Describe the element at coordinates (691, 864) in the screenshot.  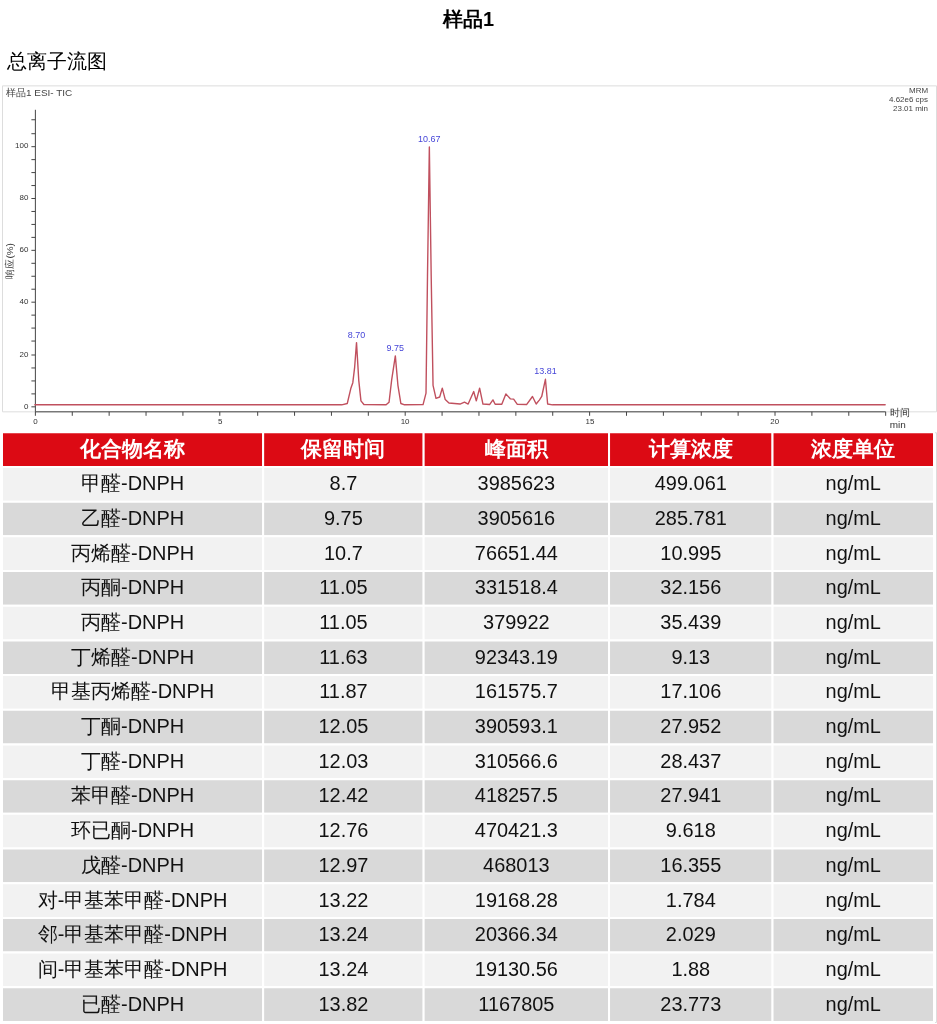
I see `text: 16.355` at that location.